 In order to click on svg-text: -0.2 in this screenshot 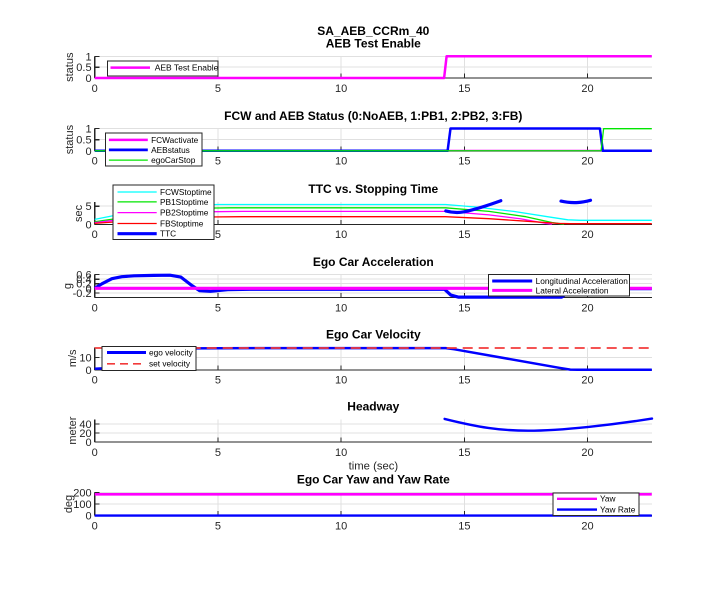, I will do `click(82, 294)`.